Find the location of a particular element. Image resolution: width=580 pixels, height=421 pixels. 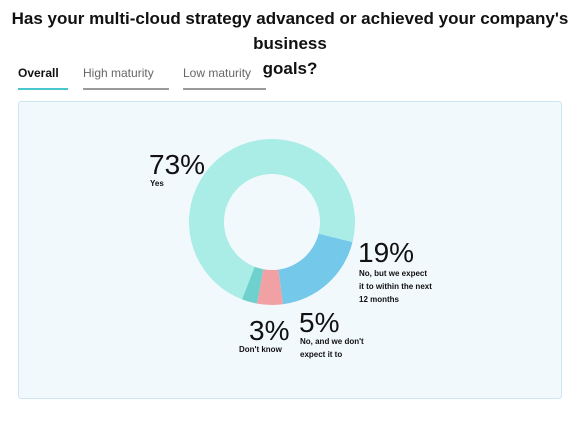

tab-high-maturity: High maturity is located at coordinates (126, 78).